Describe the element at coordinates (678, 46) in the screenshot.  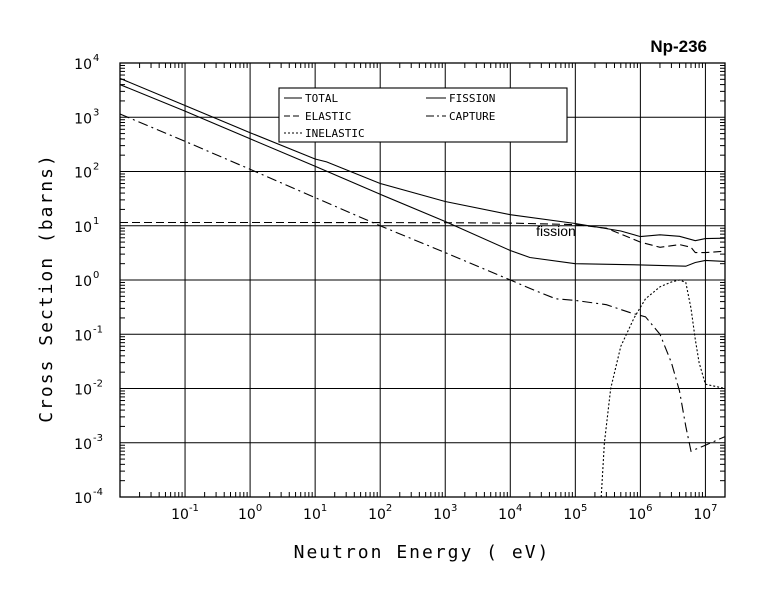
I see `chart-title: Np-236` at that location.